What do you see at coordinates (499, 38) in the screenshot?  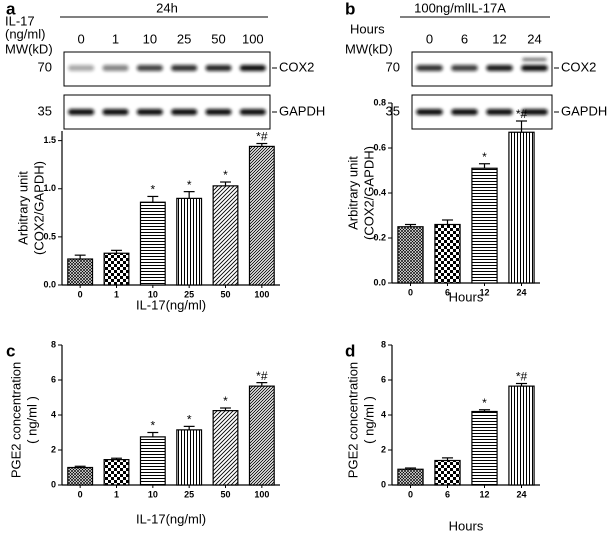 I see `lane-label: 12` at bounding box center [499, 38].